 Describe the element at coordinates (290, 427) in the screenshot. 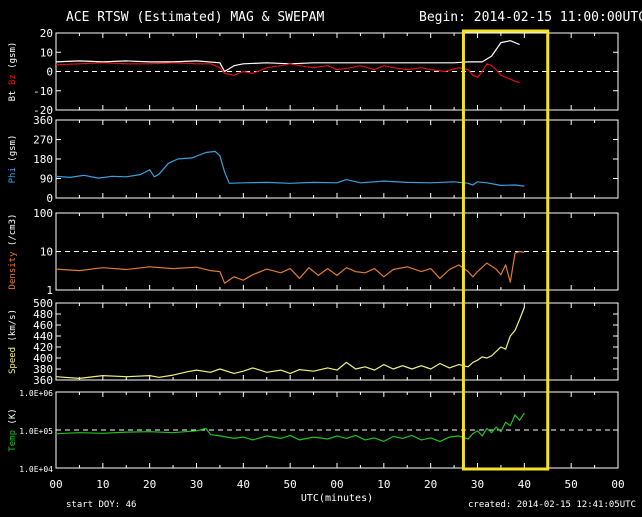

I see `temp-series-line` at that location.